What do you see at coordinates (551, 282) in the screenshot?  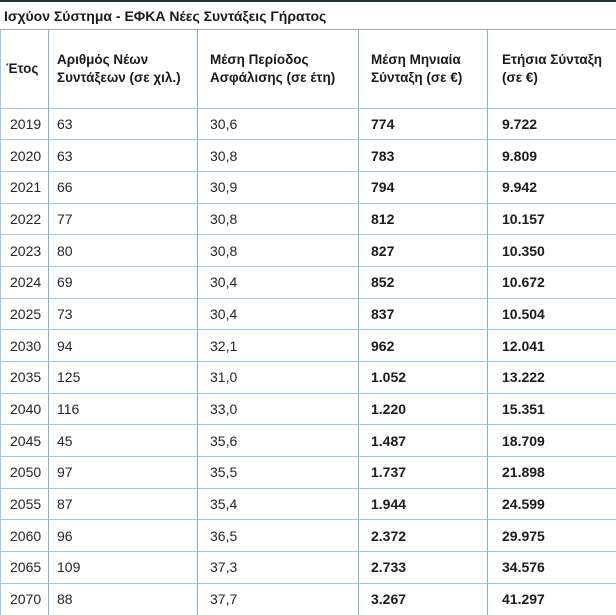 I see `value-cell: 10.672` at bounding box center [551, 282].